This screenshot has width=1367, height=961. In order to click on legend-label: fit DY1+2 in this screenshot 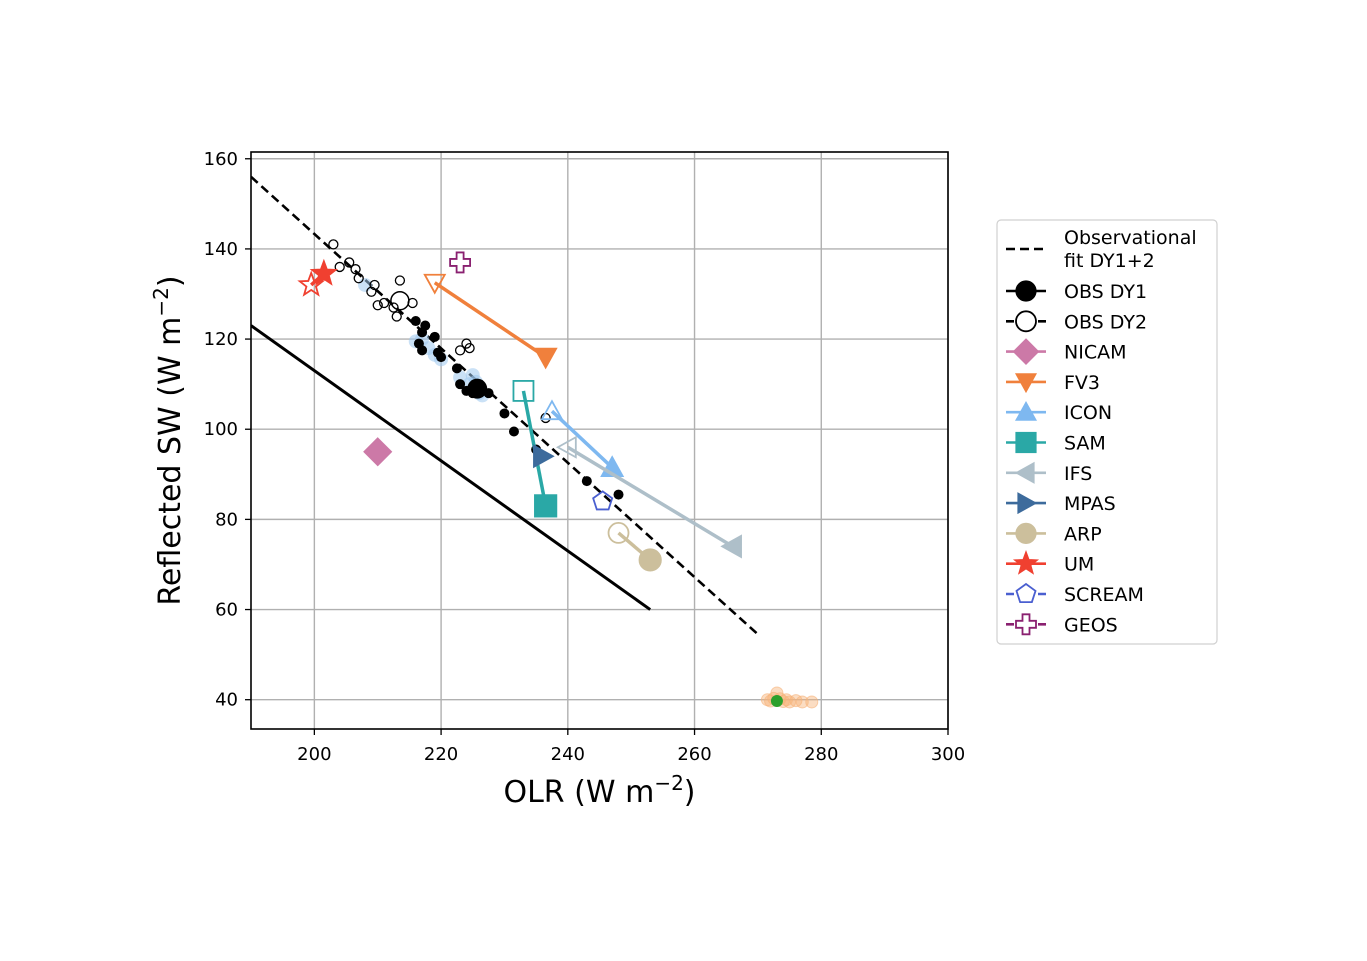, I will do `click(1109, 261)`.